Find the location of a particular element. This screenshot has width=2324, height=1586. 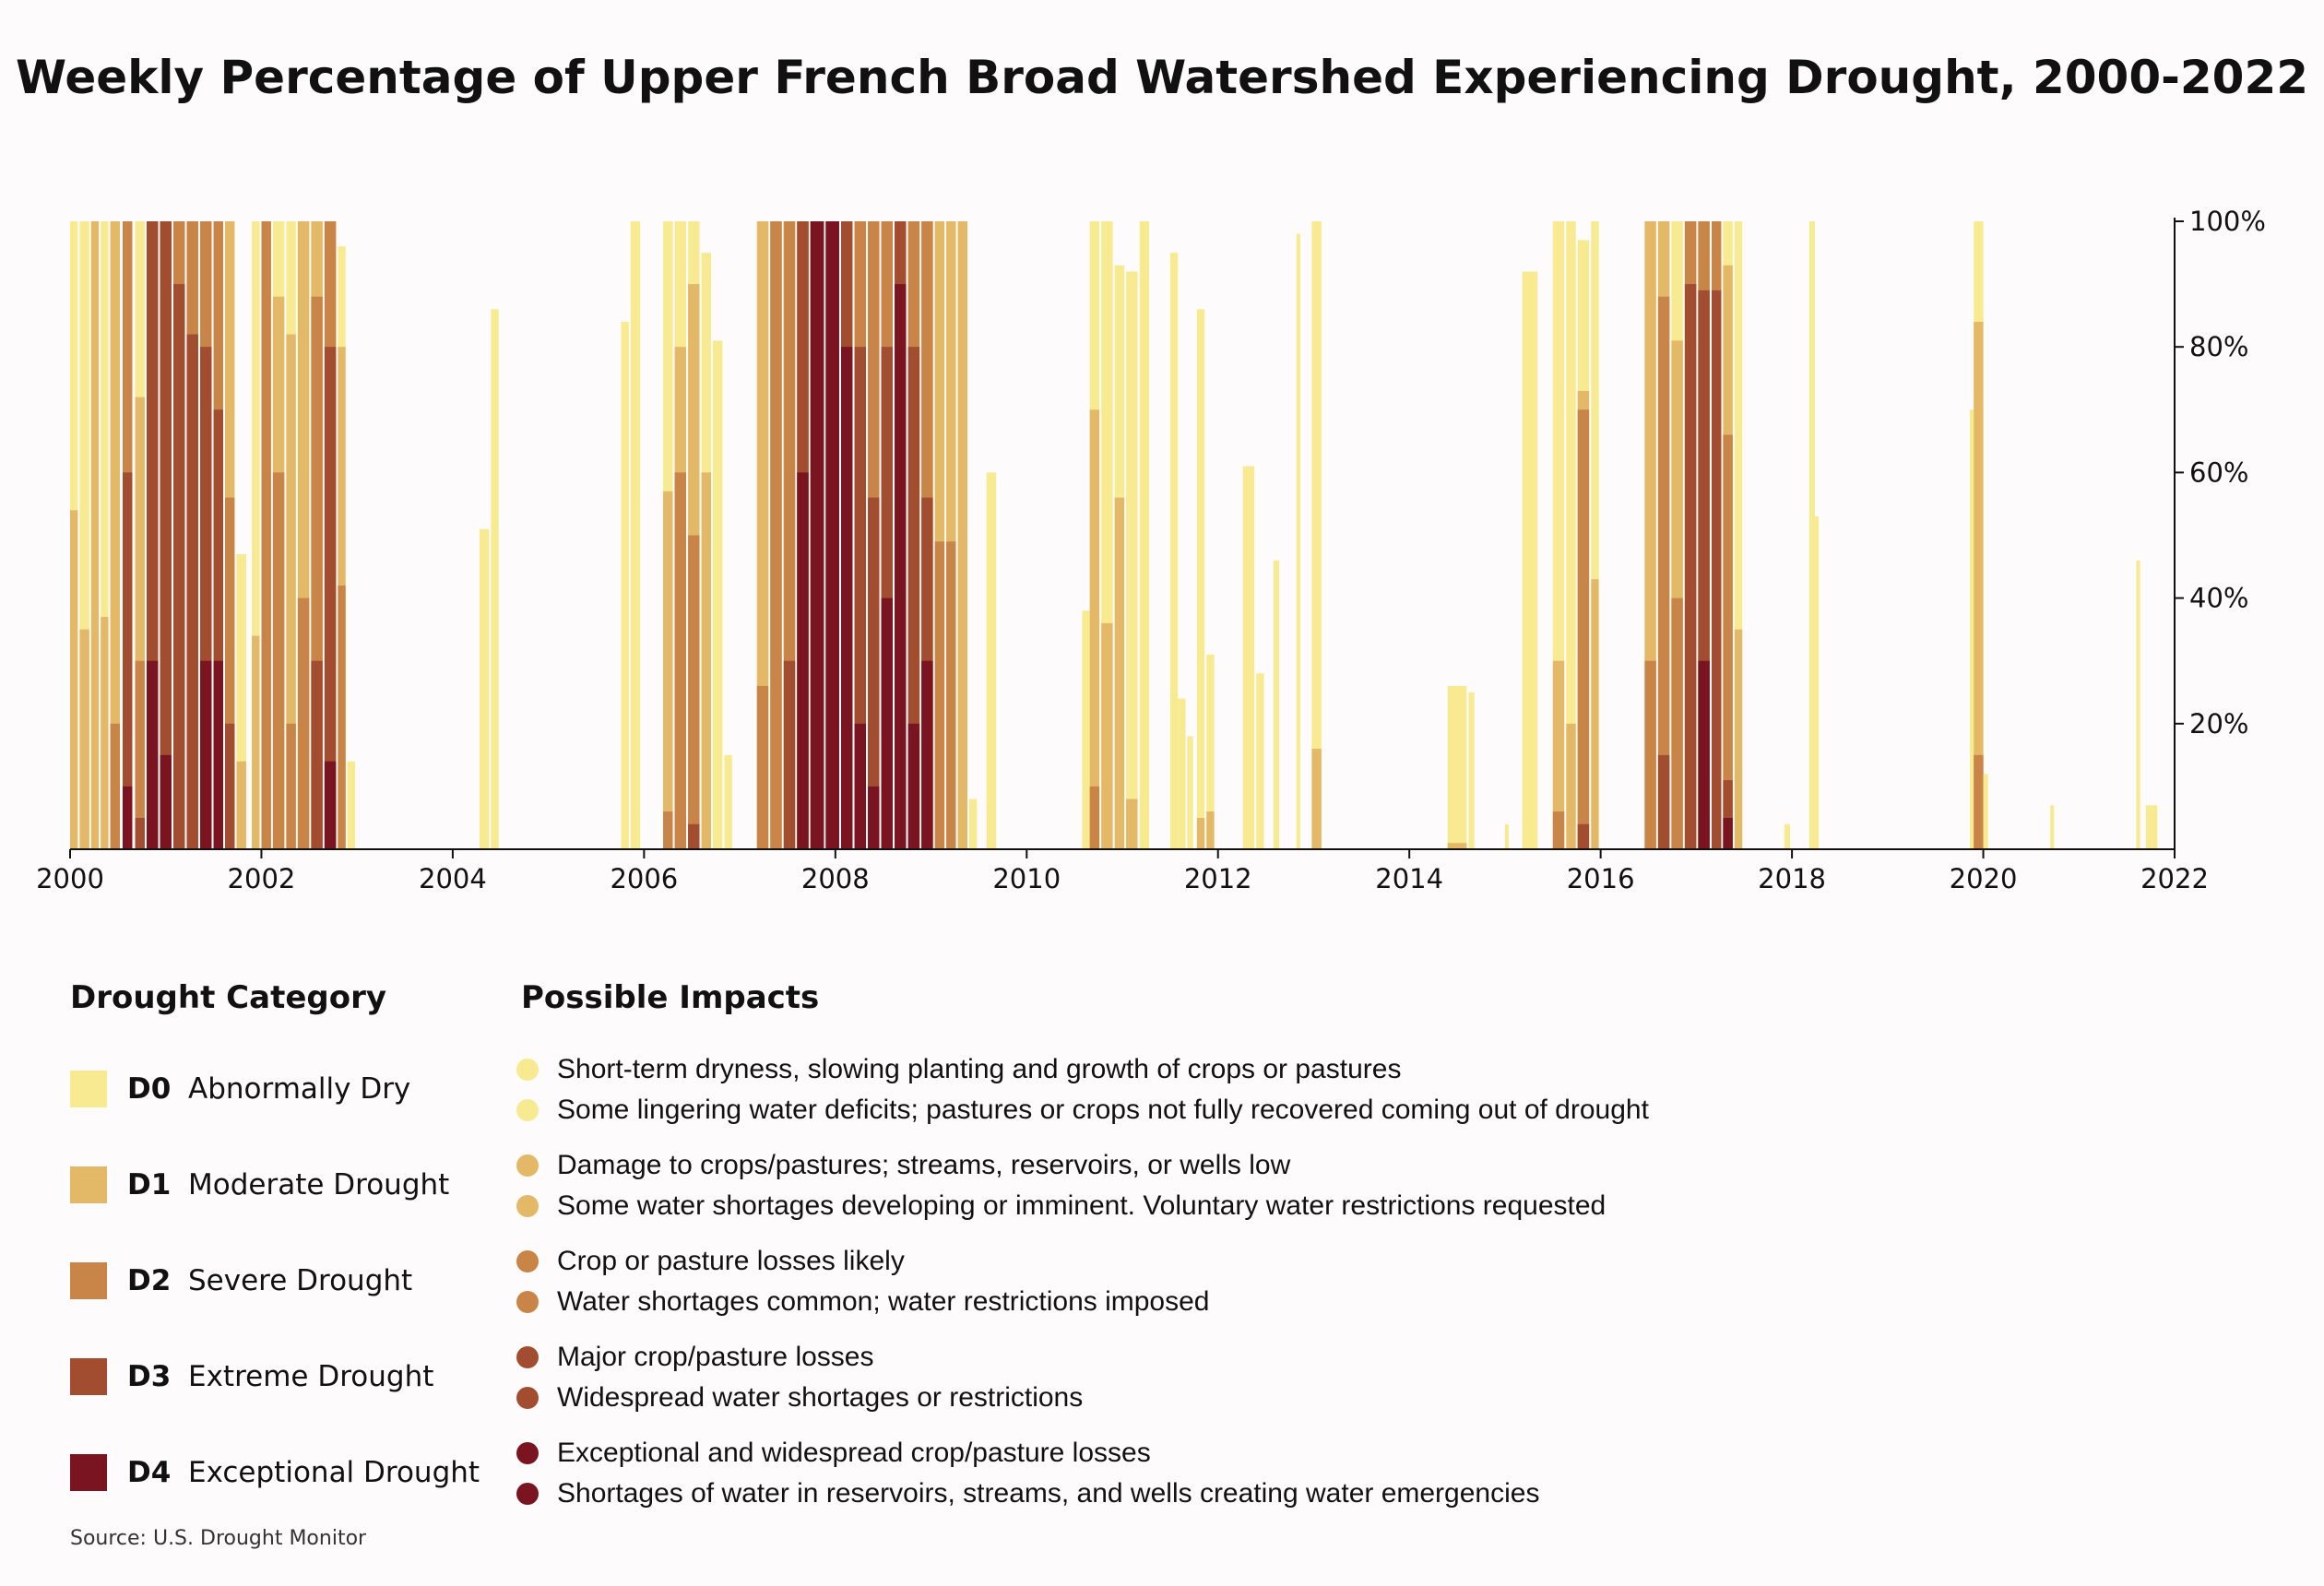

category-code: D4 is located at coordinates (149, 1472).